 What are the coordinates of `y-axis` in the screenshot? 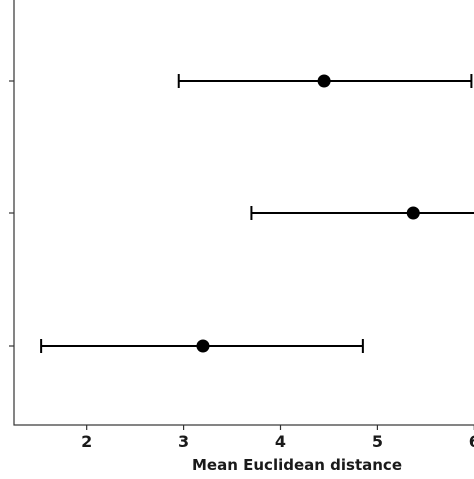 It's located at (11, 213).